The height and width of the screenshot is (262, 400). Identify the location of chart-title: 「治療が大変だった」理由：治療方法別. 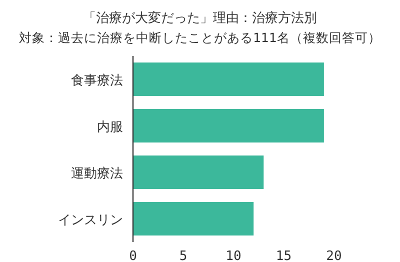
(200, 18).